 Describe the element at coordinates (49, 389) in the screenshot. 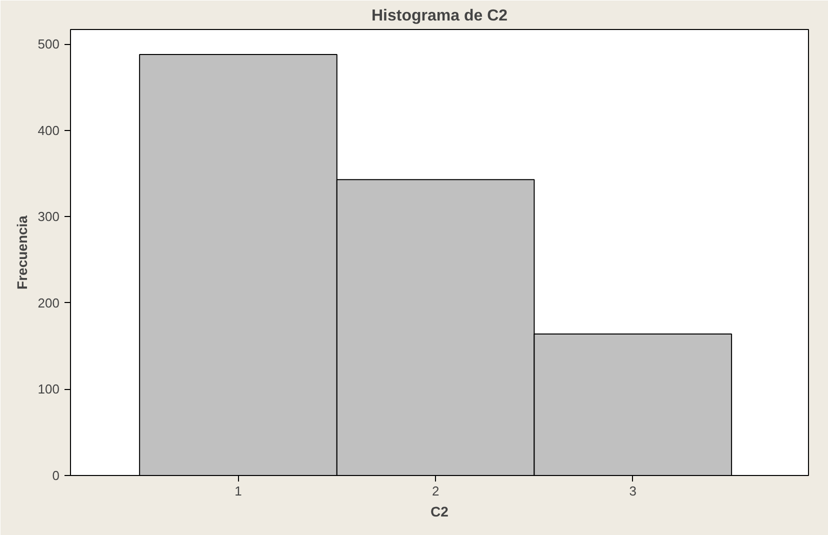

I see `y-tick-label: 100` at that location.